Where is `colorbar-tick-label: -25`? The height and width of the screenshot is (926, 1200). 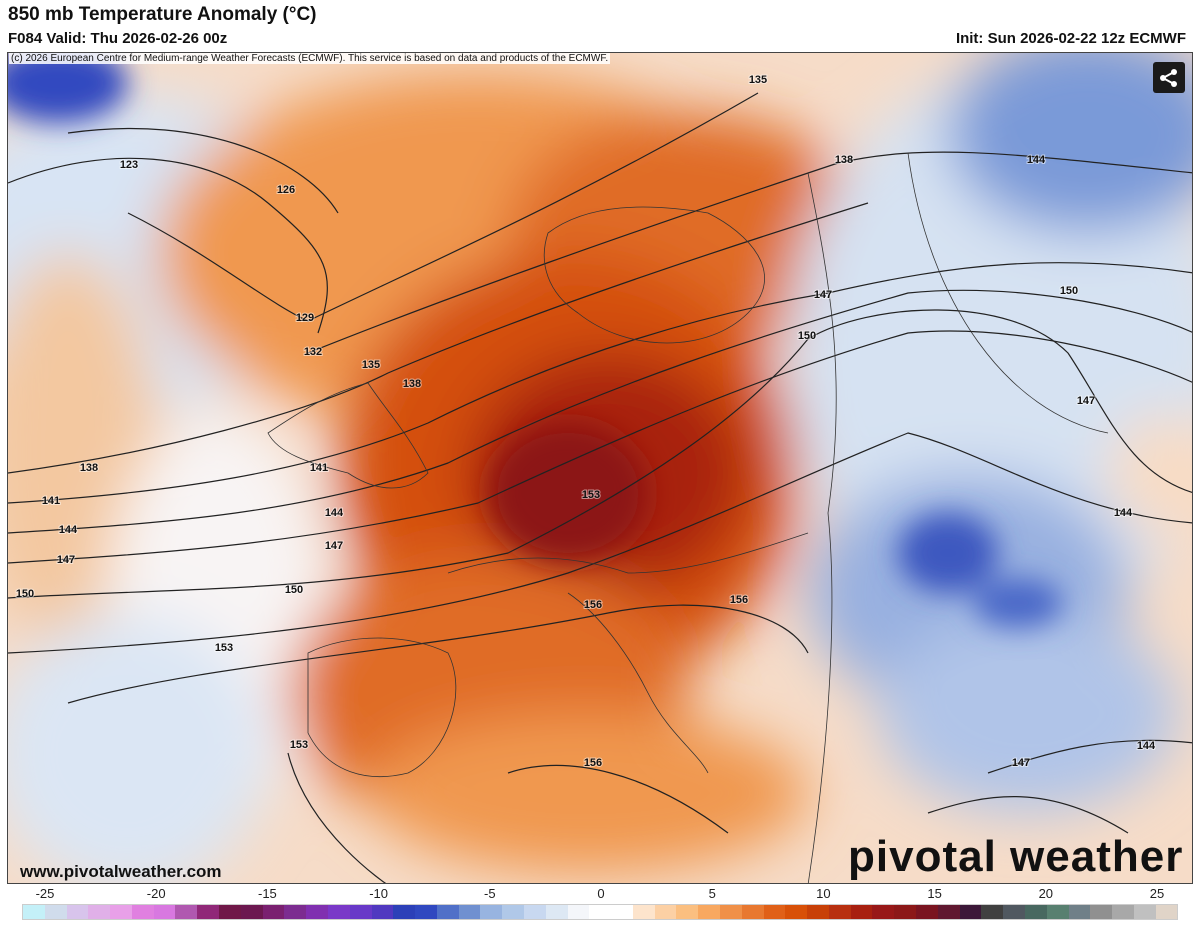
colorbar-tick-label: -25 is located at coordinates (45, 893).